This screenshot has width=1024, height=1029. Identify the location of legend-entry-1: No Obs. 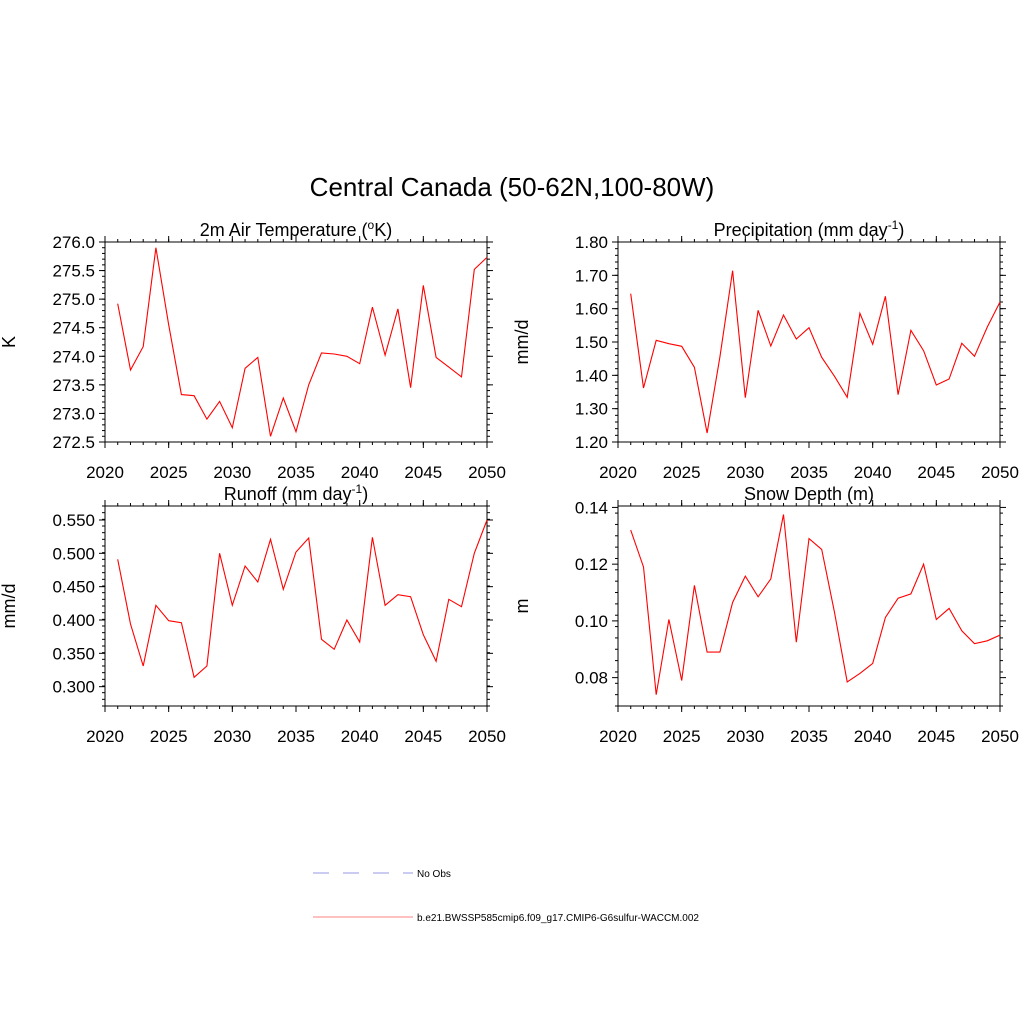
(382, 874).